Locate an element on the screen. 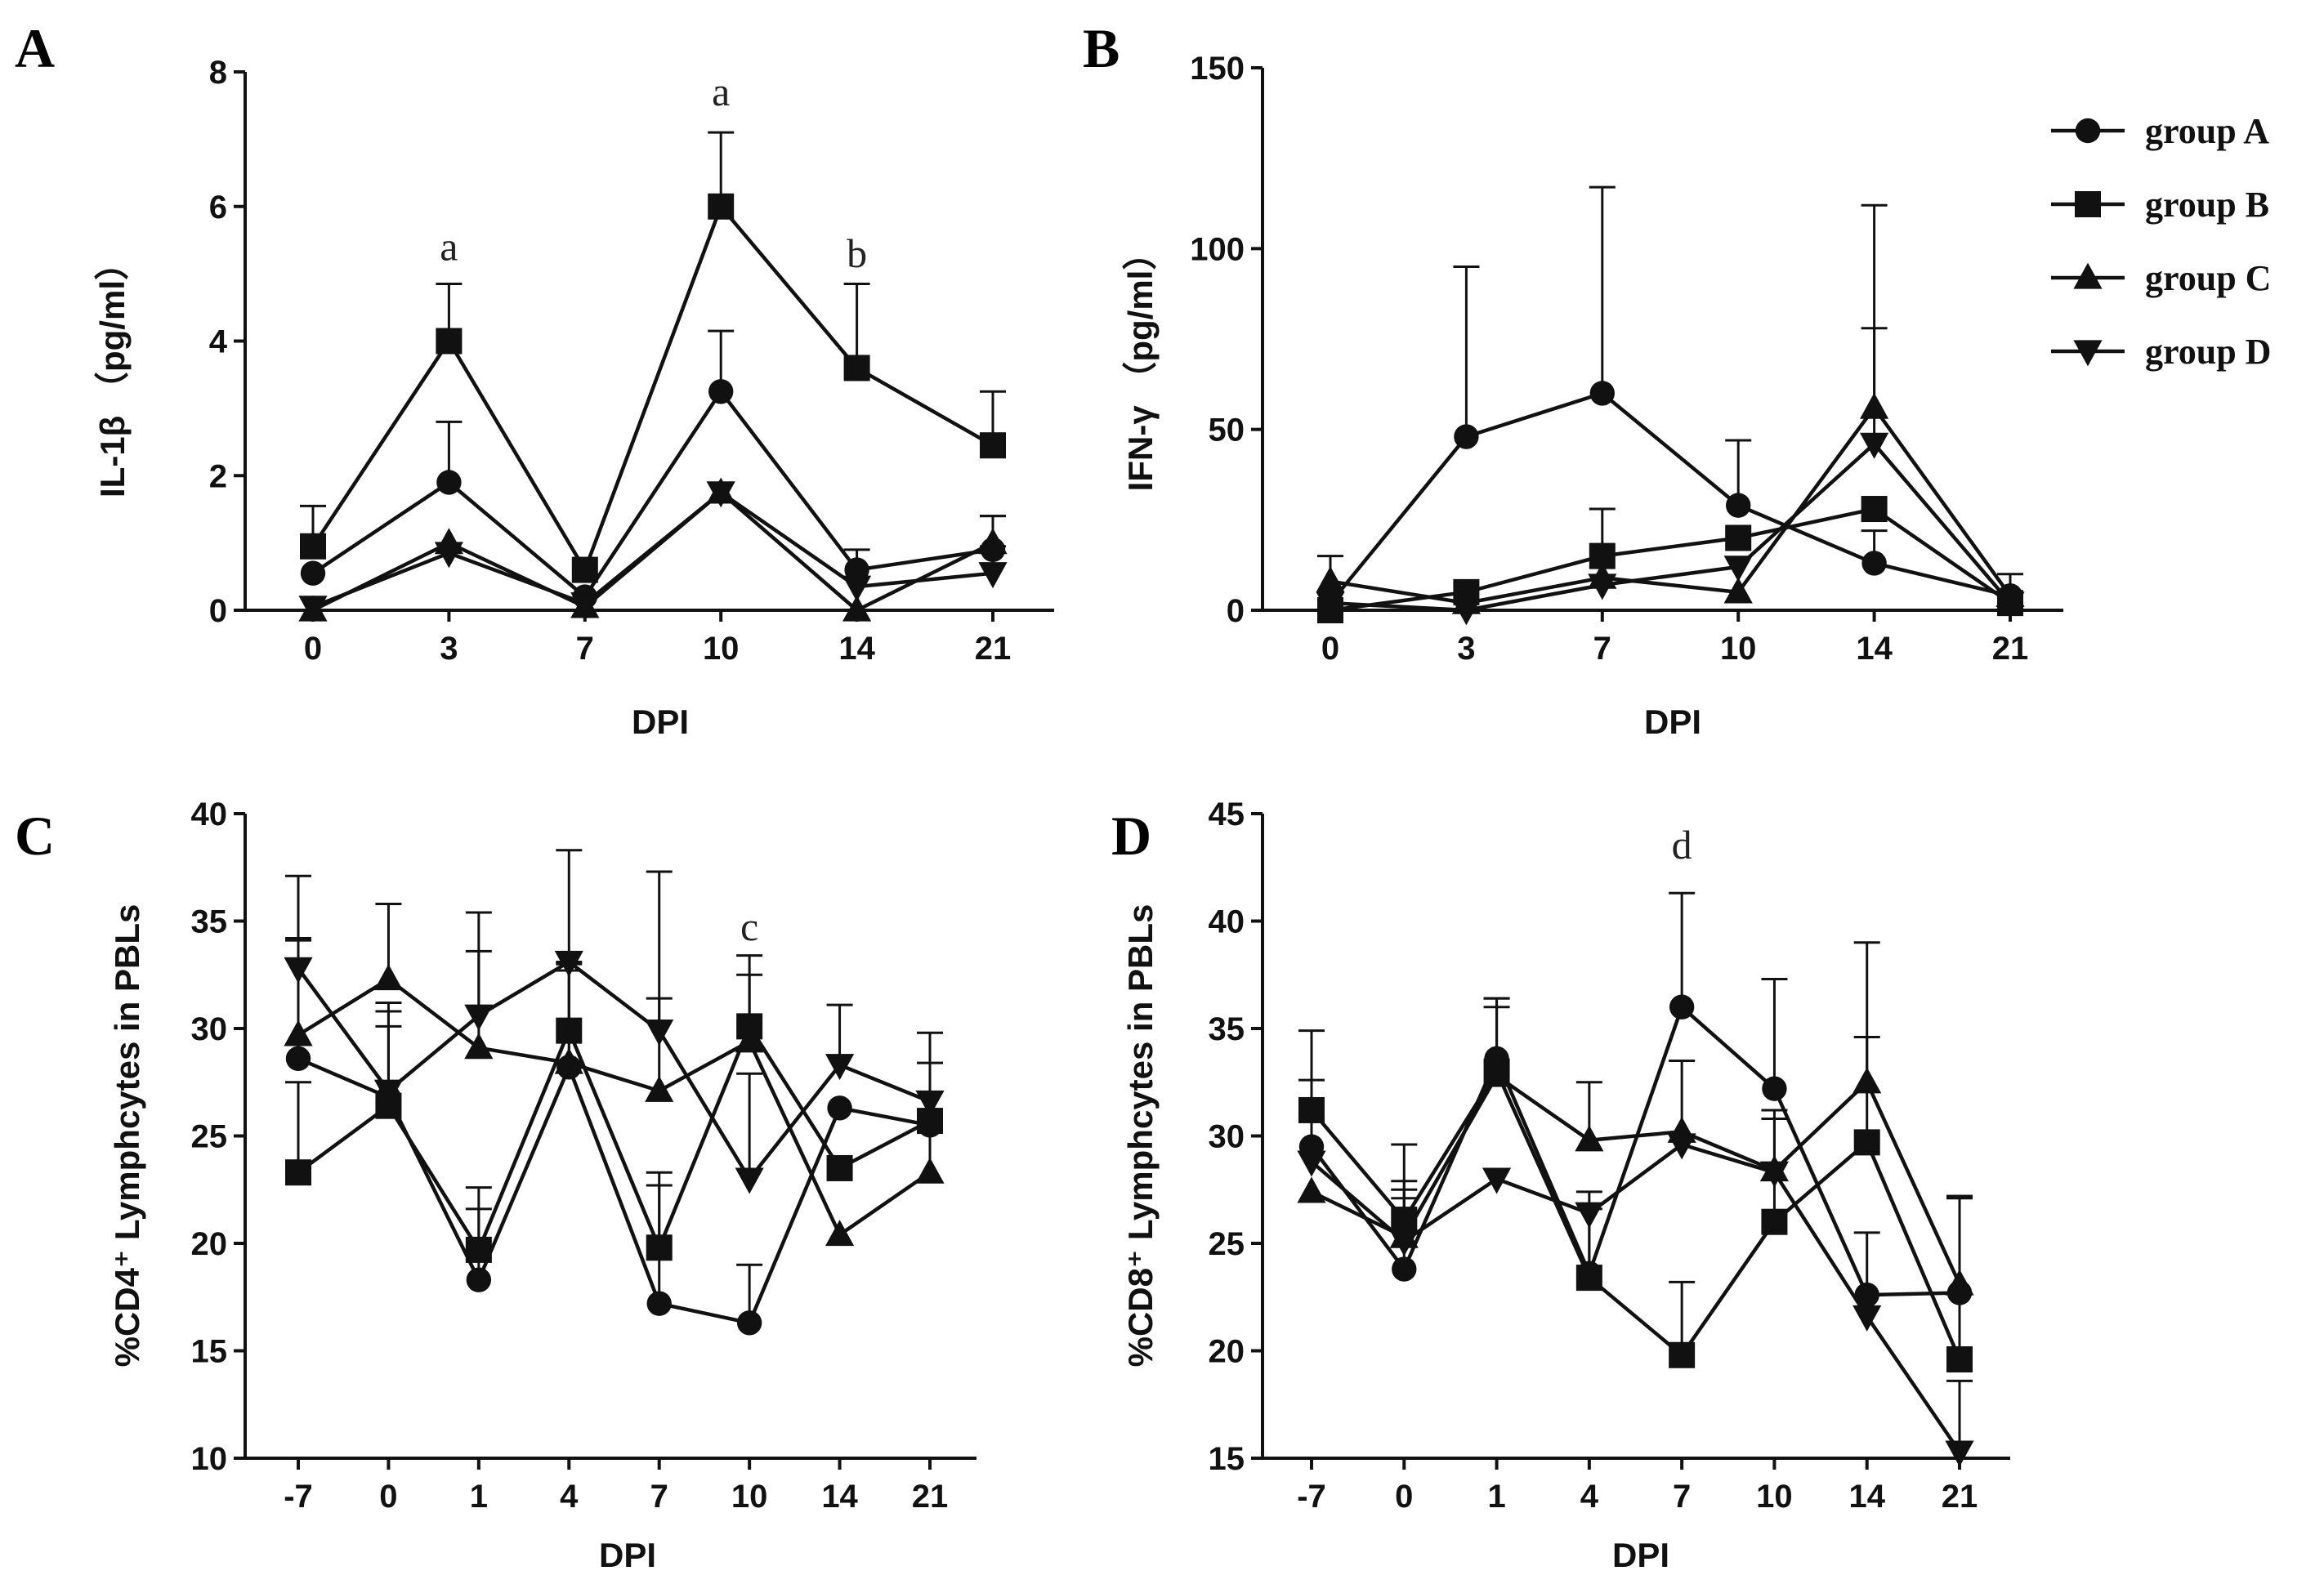  x-tick-label: 3 is located at coordinates (449, 649).